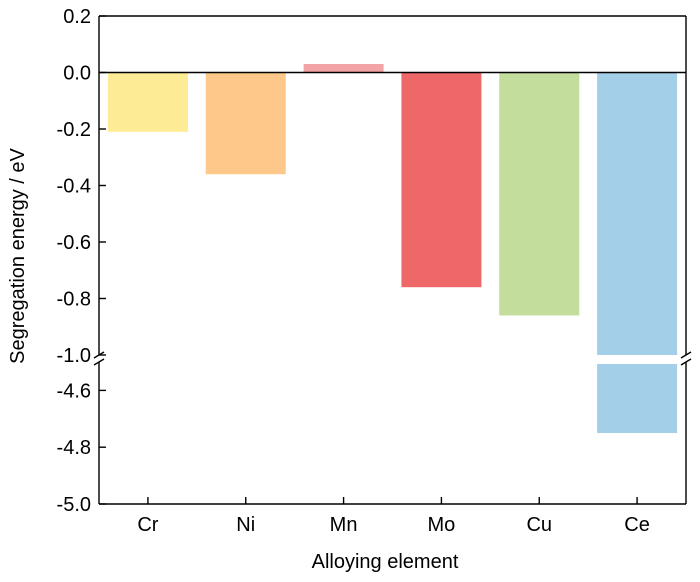 This screenshot has height=582, width=700. What do you see at coordinates (343, 68) in the screenshot?
I see `bar-mn` at bounding box center [343, 68].